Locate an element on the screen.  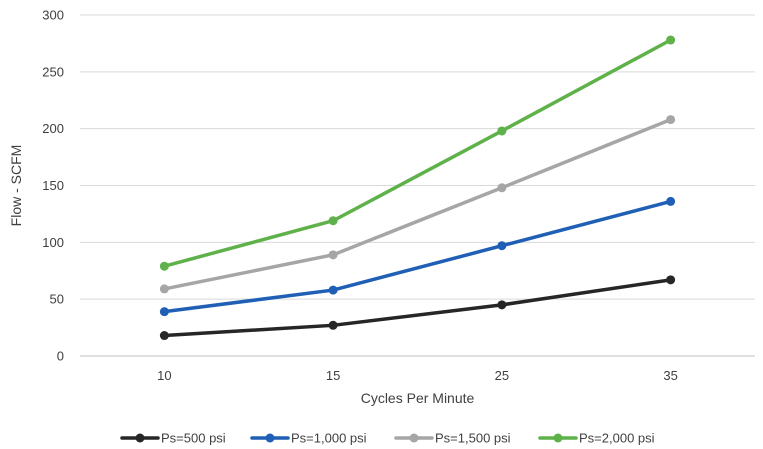
x-tick-label: 35 is located at coordinates (670, 375).